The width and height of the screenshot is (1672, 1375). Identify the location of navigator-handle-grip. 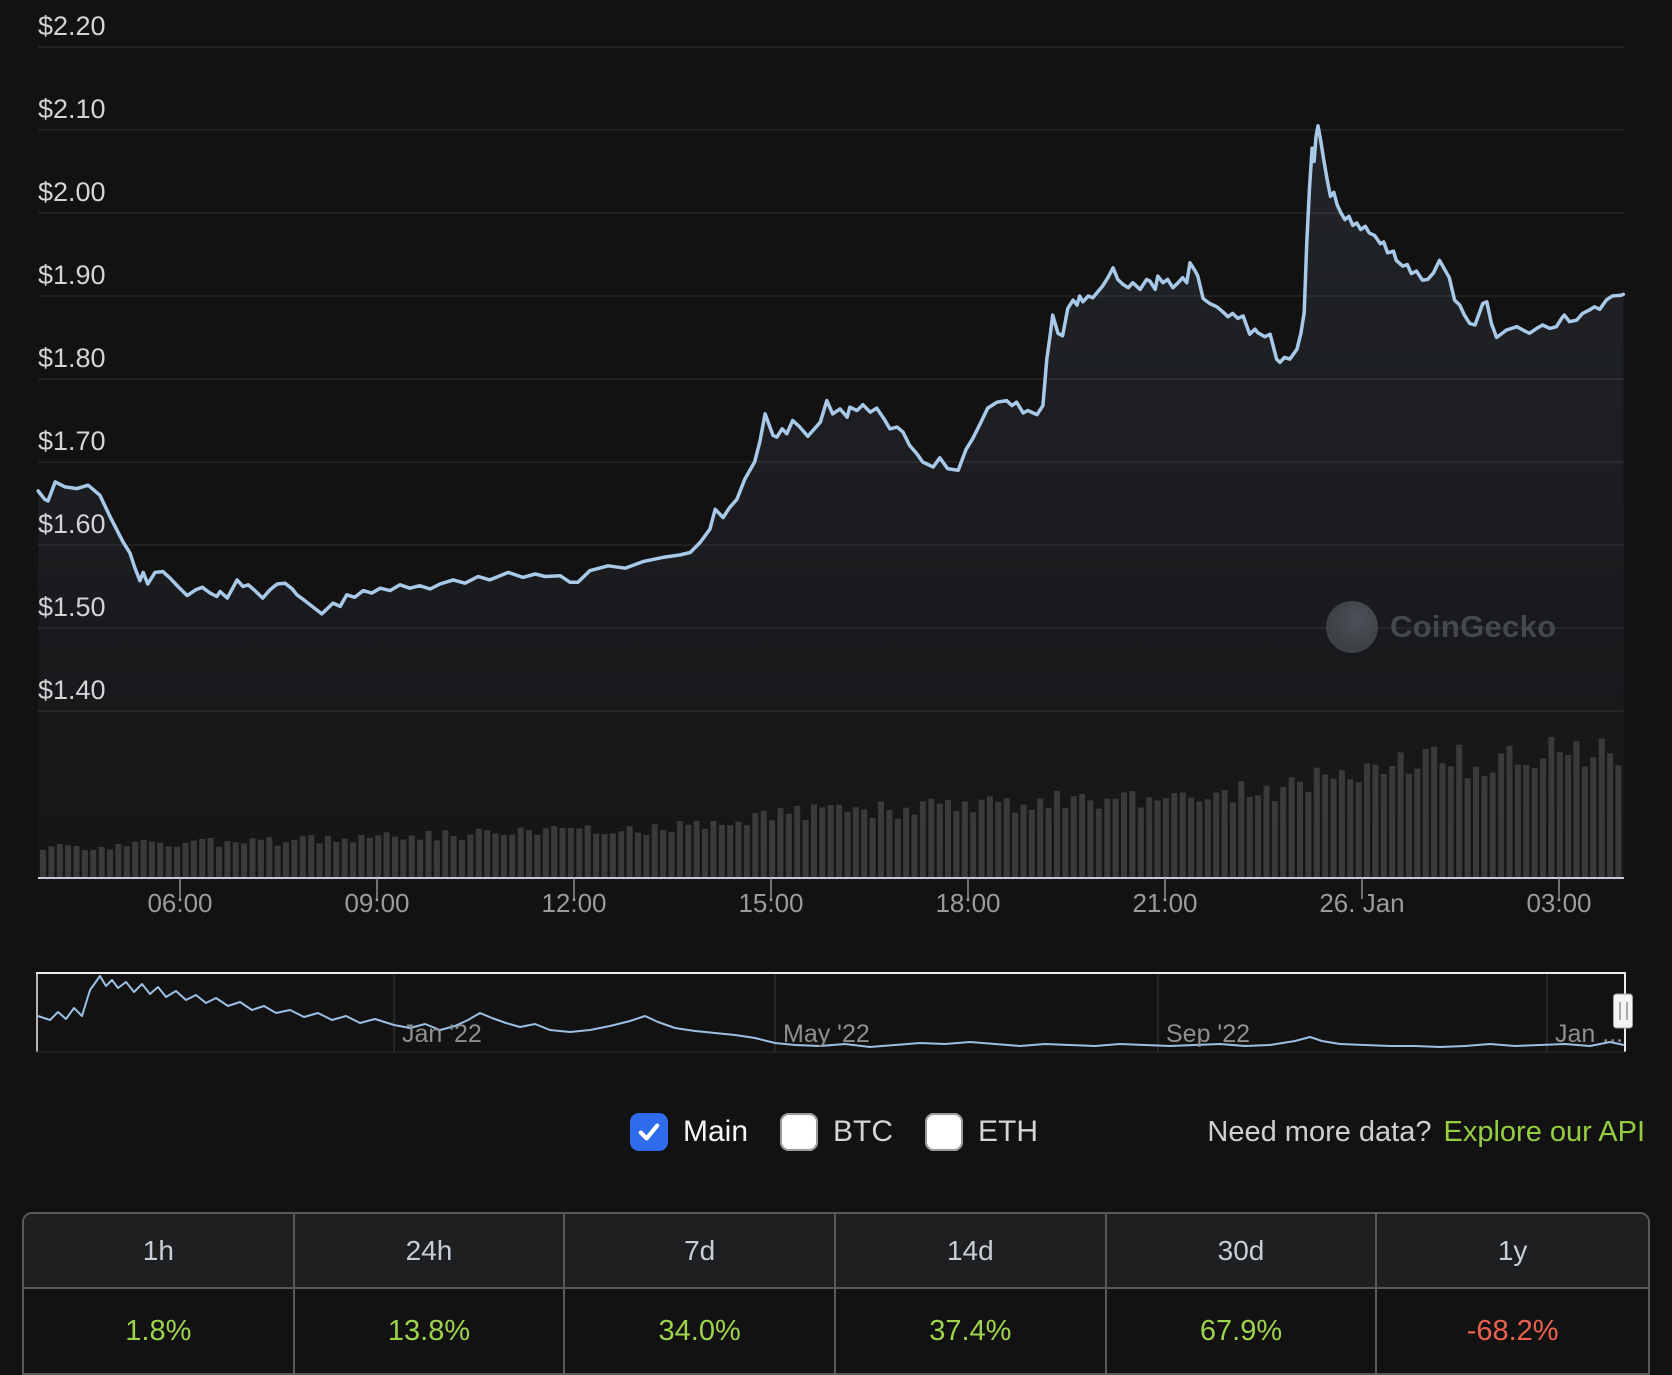
(1623, 1011).